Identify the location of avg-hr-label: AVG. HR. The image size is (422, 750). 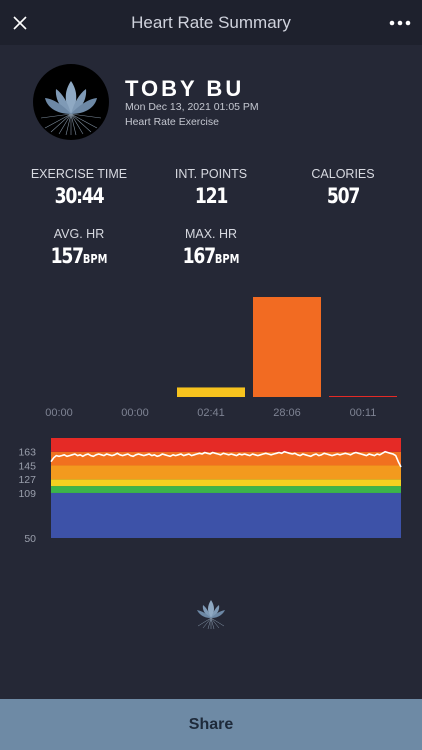
(79, 234).